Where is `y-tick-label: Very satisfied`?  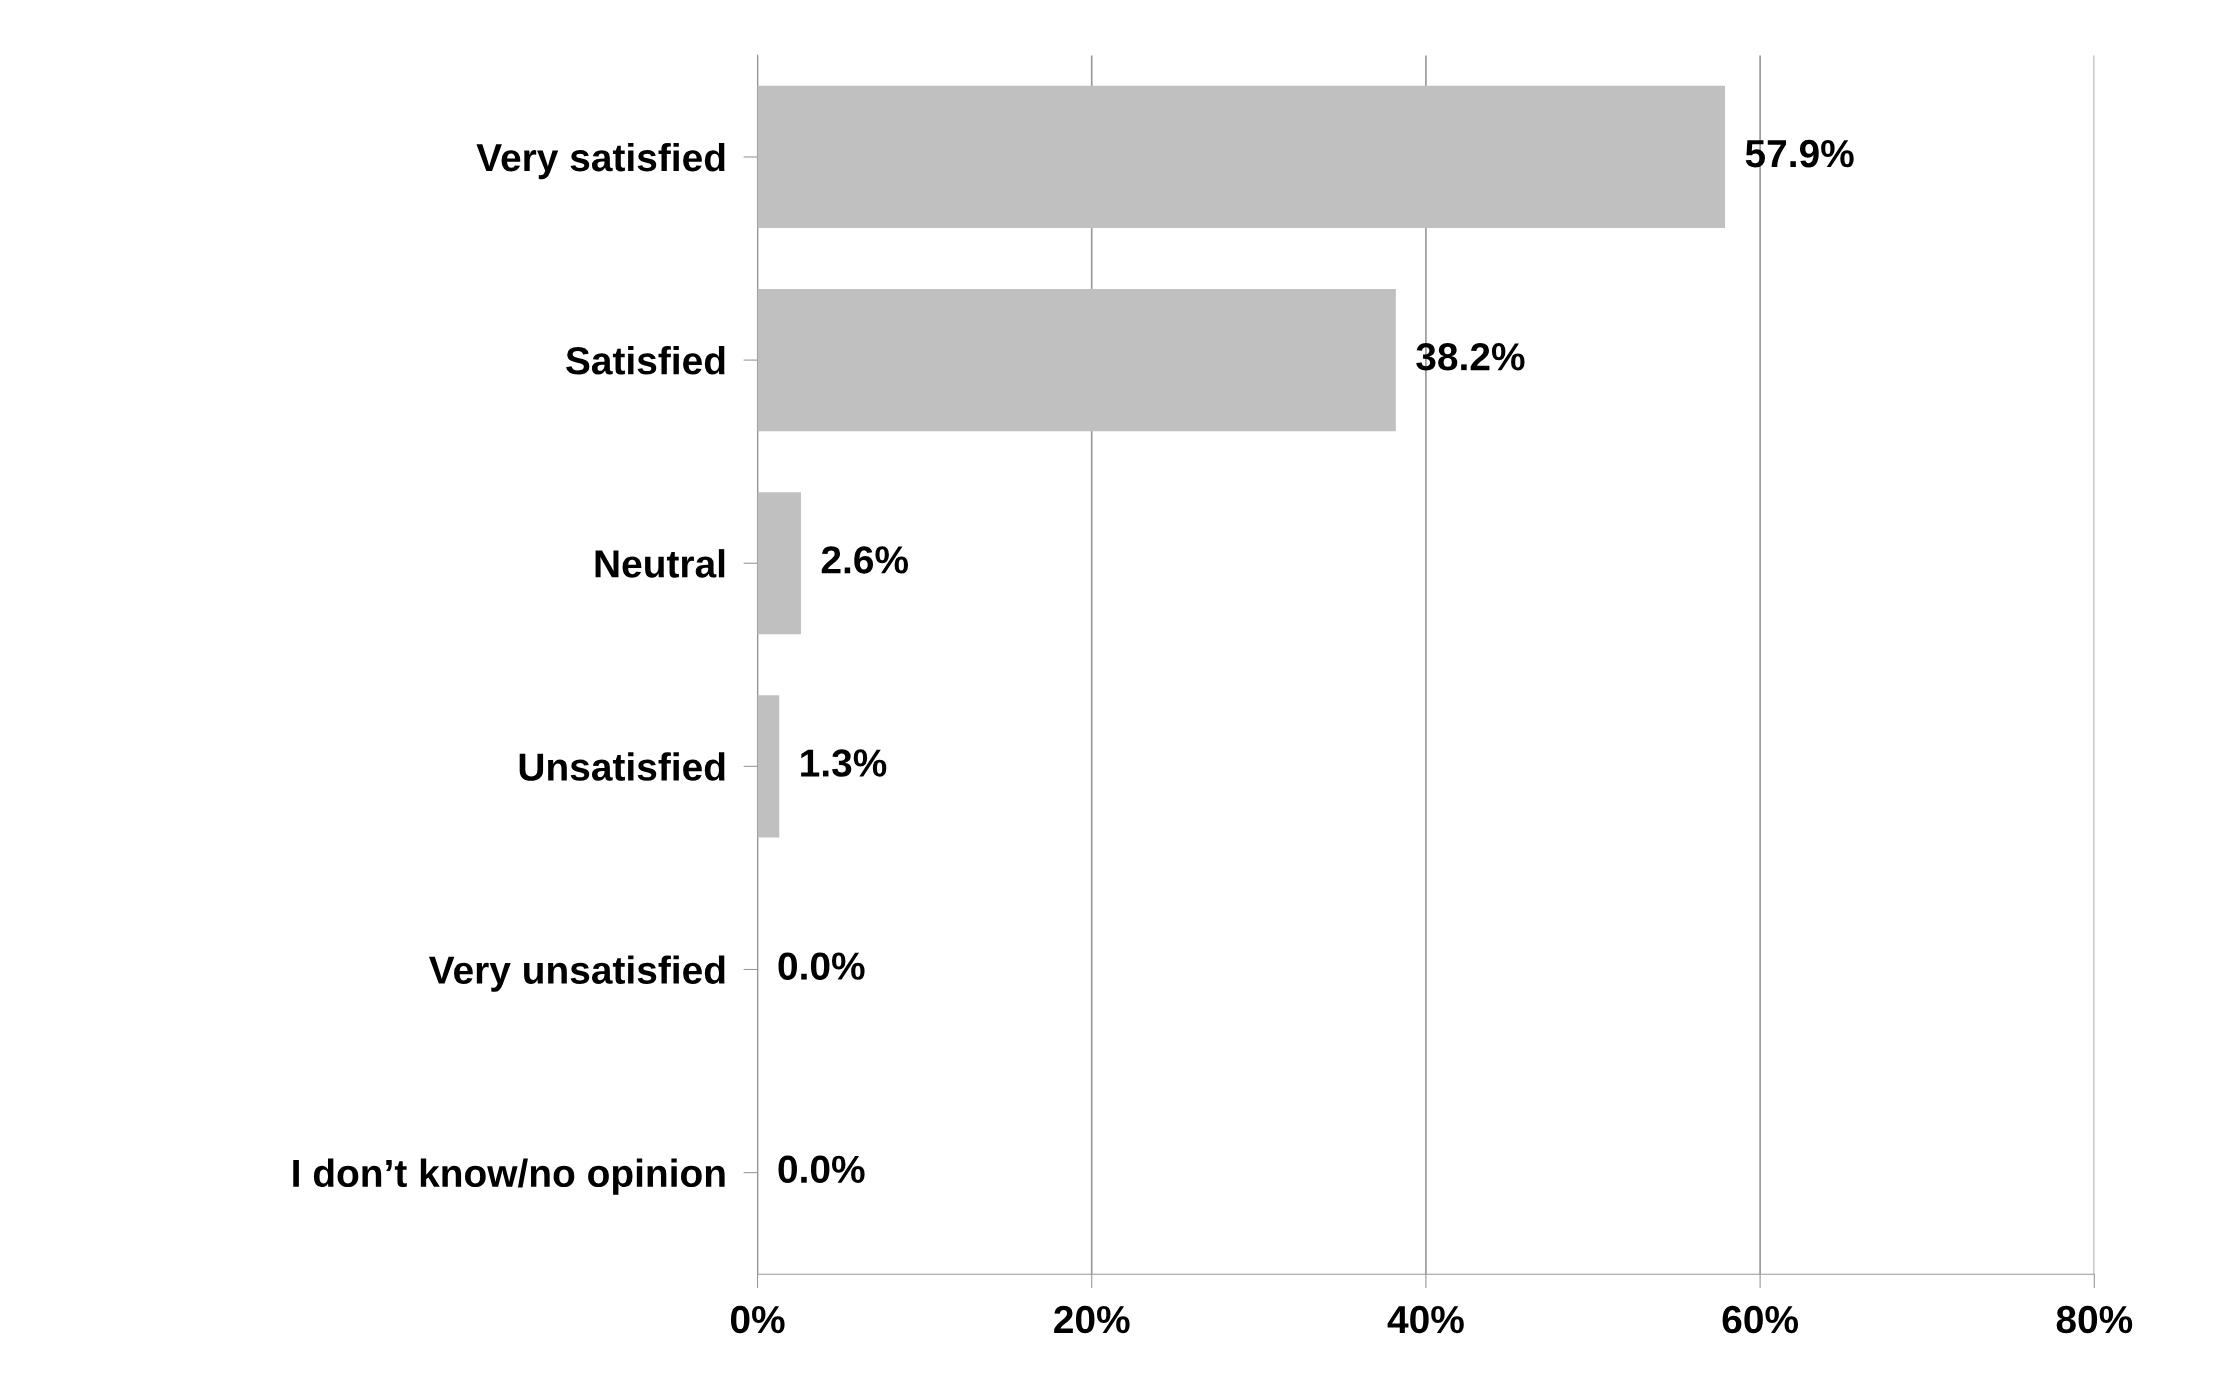 y-tick-label: Very satisfied is located at coordinates (600, 161).